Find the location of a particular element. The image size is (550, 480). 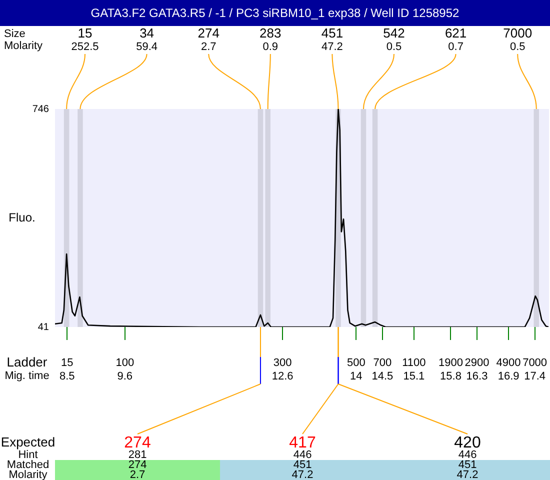

band-label: 15 is located at coordinates (85, 33).